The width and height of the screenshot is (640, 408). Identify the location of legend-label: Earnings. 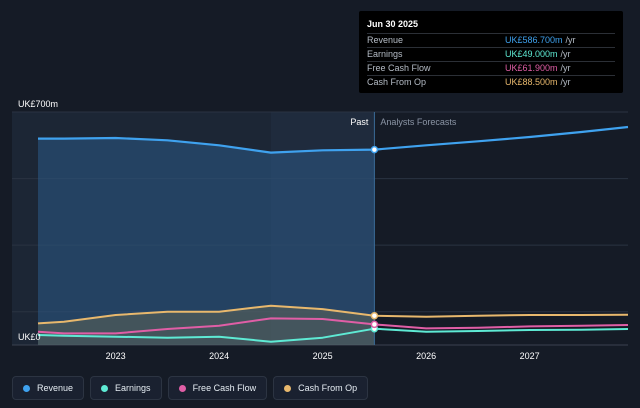
(133, 388).